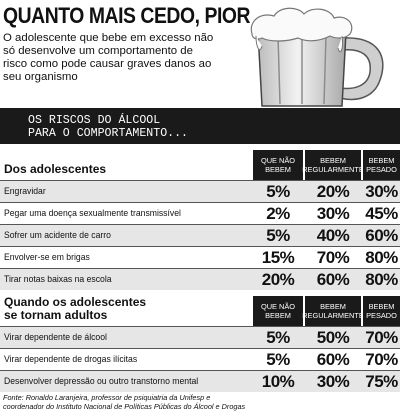 Image resolution: width=400 pixels, height=416 pixels. I want to click on table-title: Quando os adolescentes se tornam adultos, so click(75, 309).